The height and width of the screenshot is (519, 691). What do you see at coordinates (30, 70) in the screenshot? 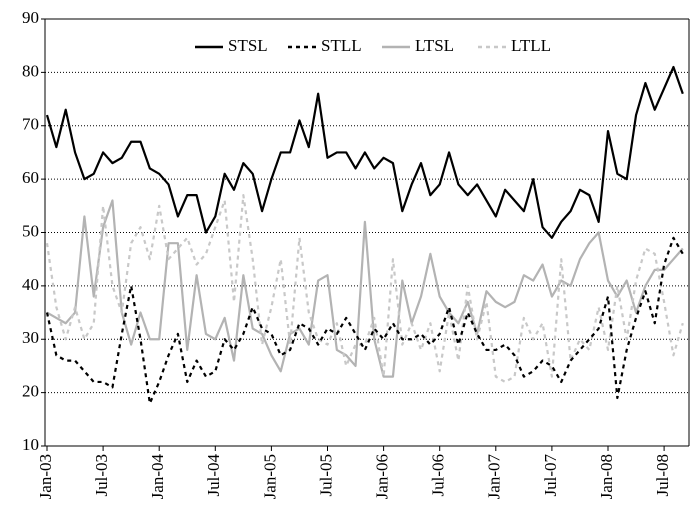
I see `y-tick-label: 80` at bounding box center [30, 70].